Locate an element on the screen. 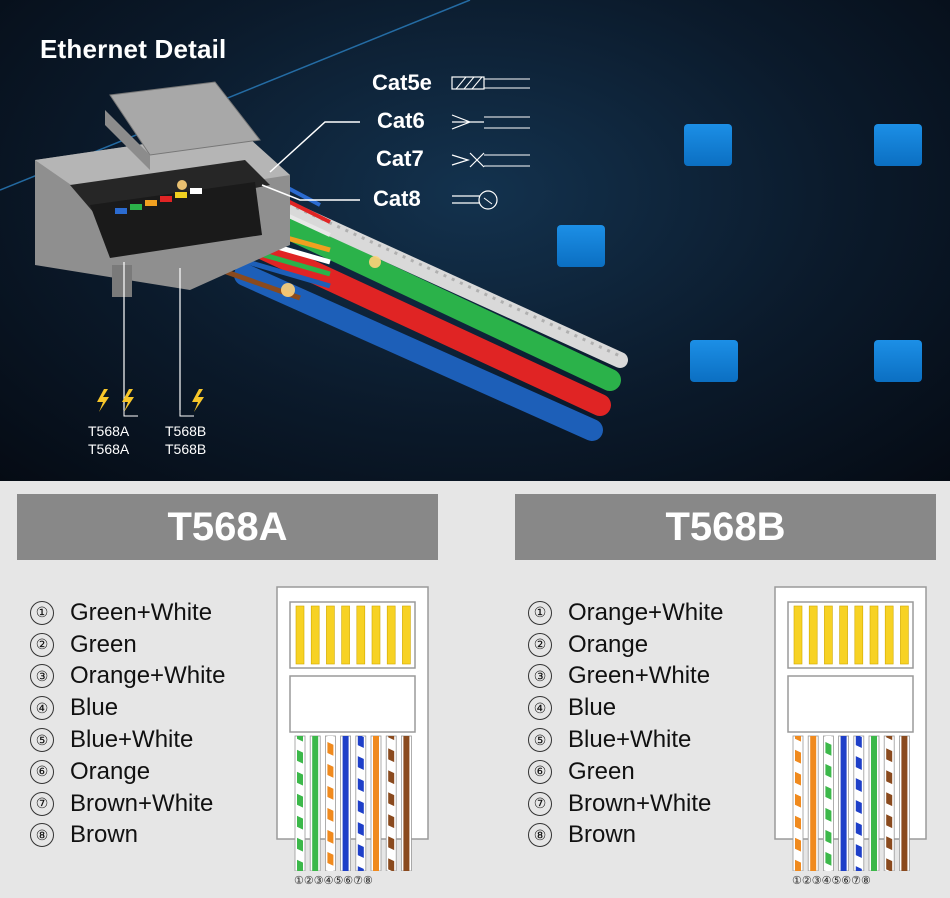 The height and width of the screenshot is (898, 950). pin-number: ① is located at coordinates (540, 612).